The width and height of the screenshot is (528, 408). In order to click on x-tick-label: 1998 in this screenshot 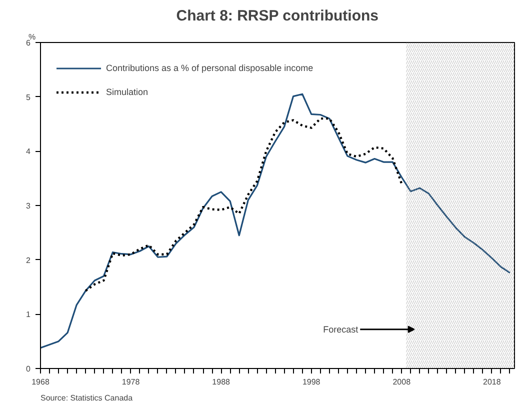, I will do `click(311, 382)`.